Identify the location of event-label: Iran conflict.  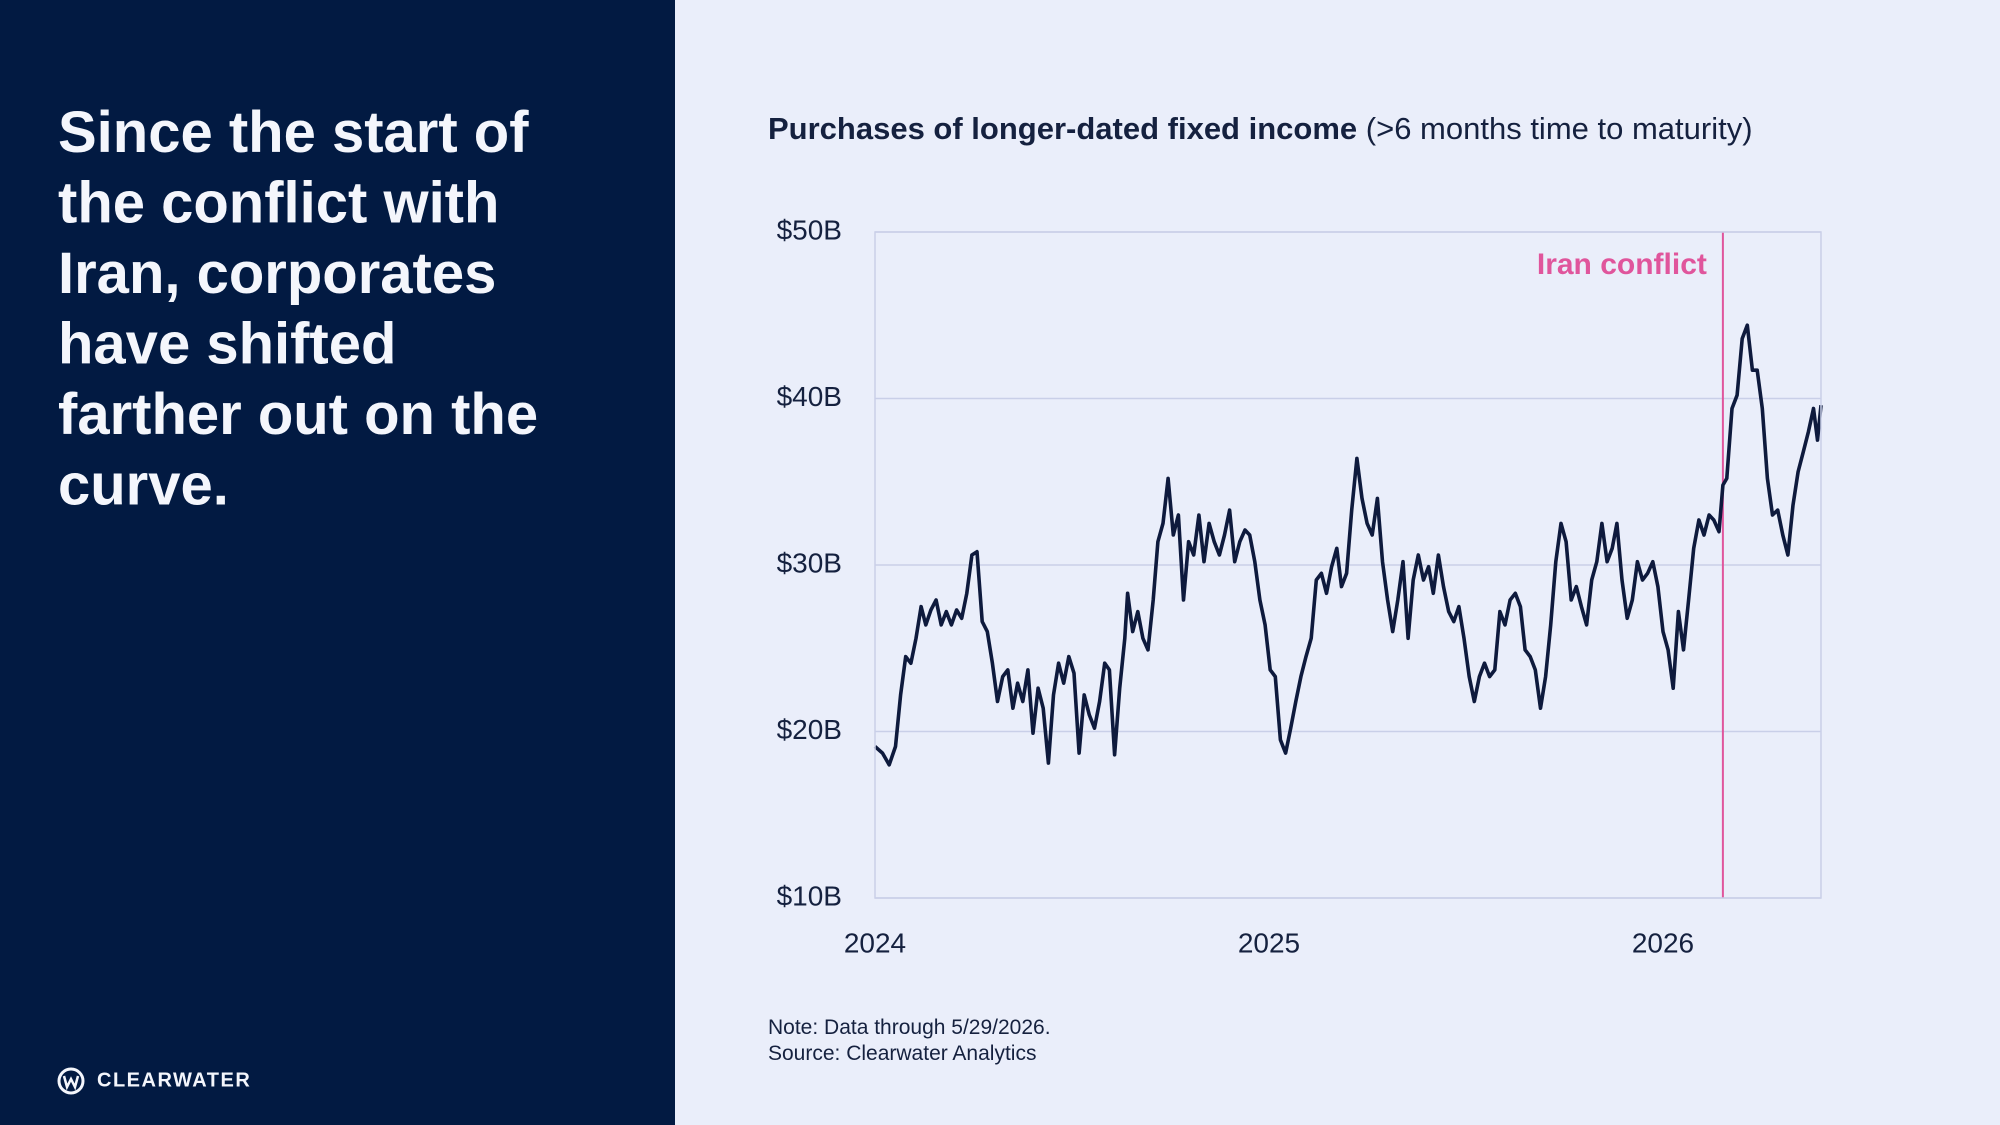
(1622, 264).